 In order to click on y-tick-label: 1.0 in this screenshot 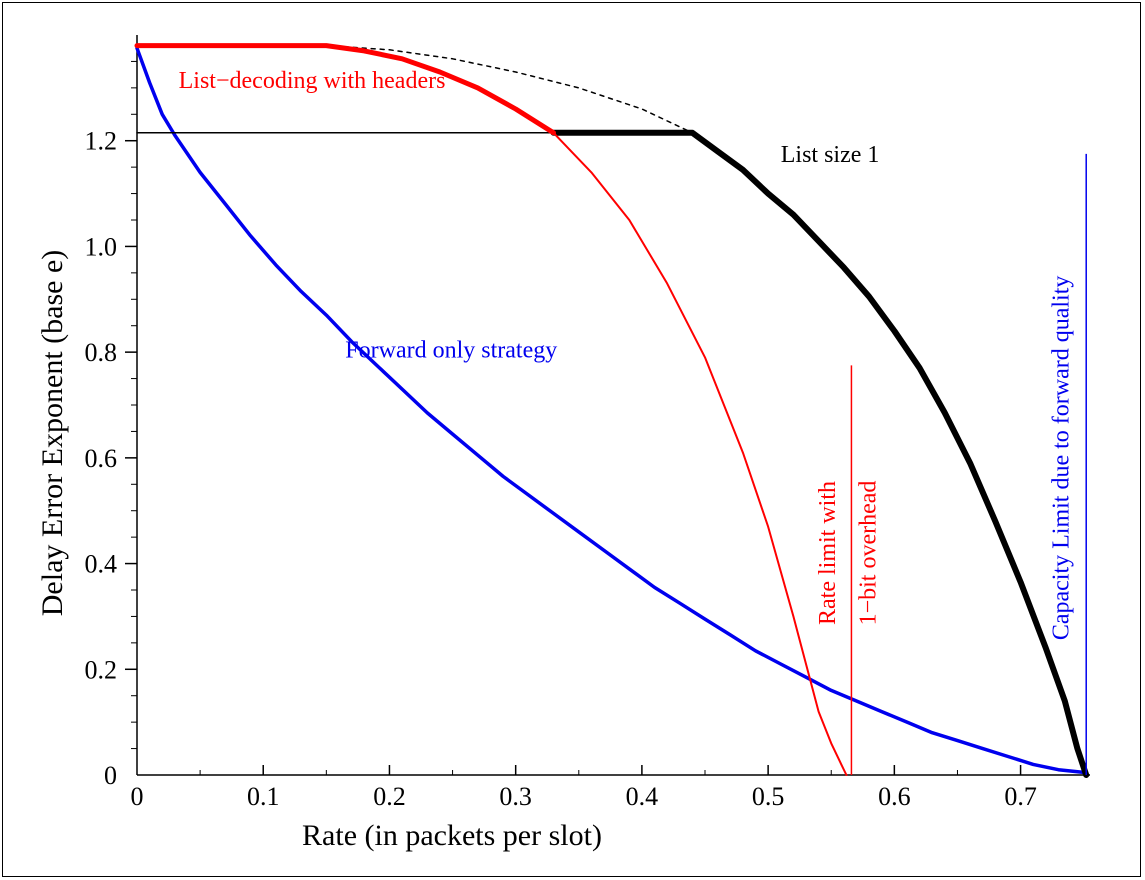, I will do `click(101, 246)`.